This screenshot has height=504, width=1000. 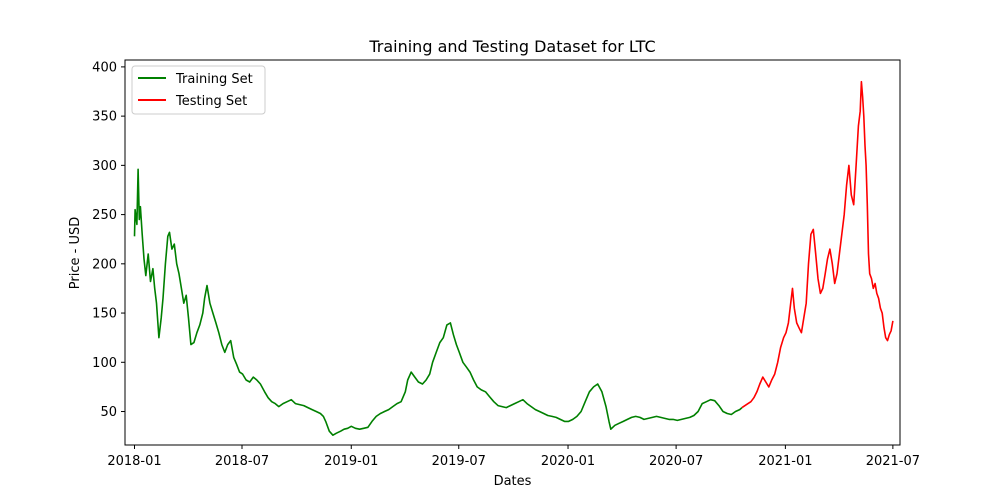 I want to click on y-tick-label: 150, so click(x=104, y=314).